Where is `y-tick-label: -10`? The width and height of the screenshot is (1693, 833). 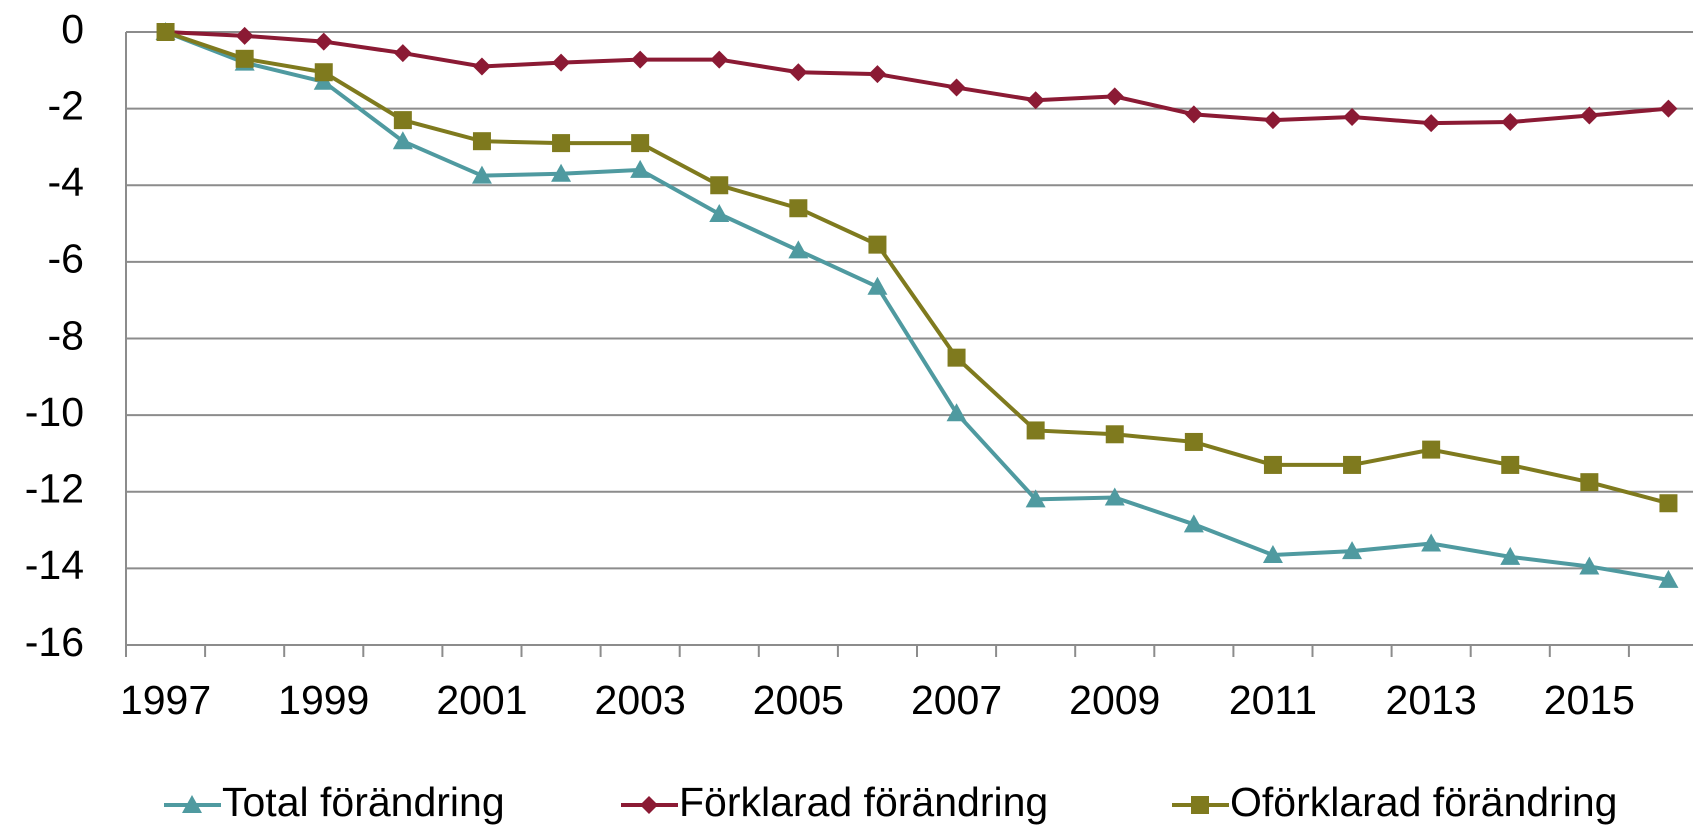
y-tick-label: -10 is located at coordinates (54, 412).